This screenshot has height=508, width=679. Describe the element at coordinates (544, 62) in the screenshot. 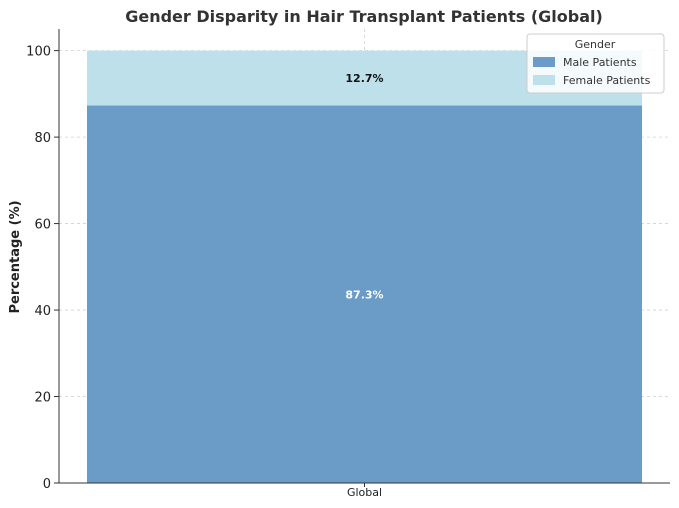

I see `legend-swatch-male-patients` at that location.